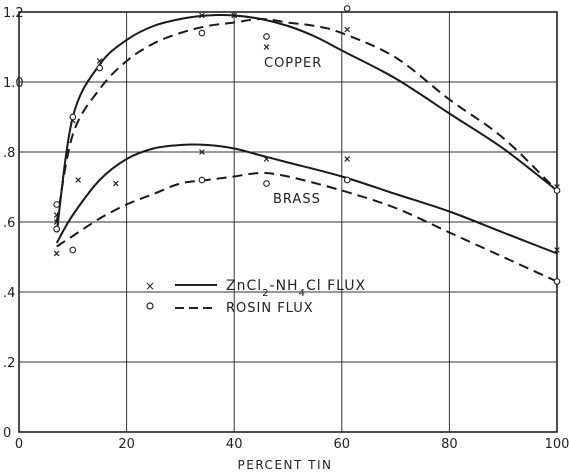 This screenshot has width=569, height=474. I want to click on legend-marker-zncl2: ×, so click(150, 286).